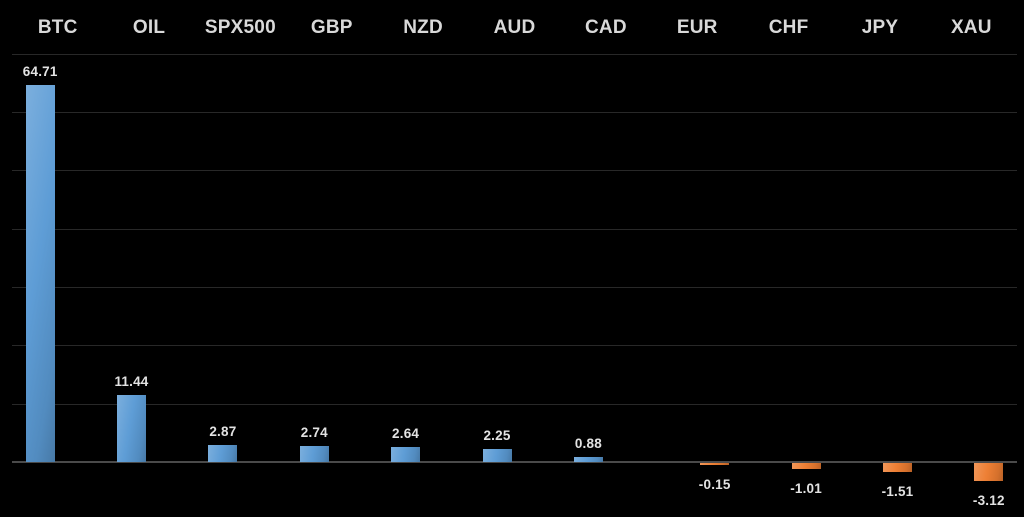  I want to click on category-label-oil: OIL, so click(149, 27).